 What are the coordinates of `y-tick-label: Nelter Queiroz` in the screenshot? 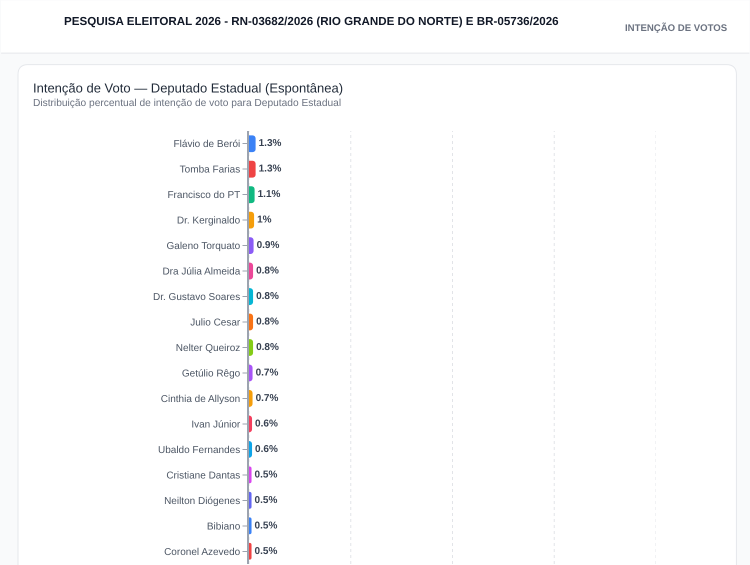 It's located at (208, 348).